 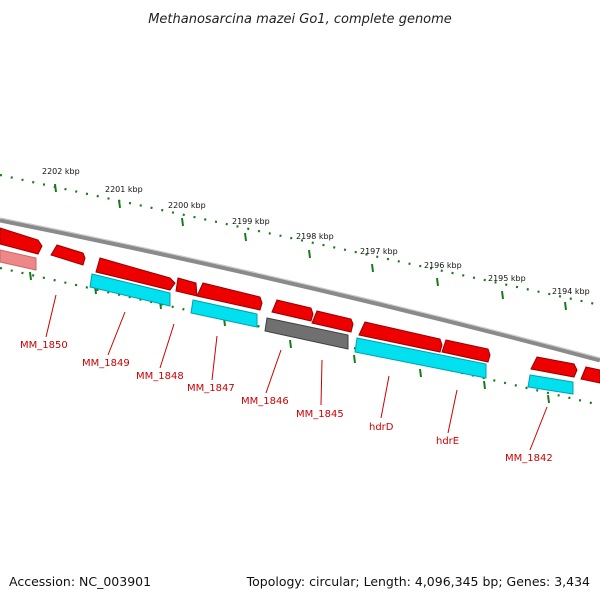 I want to click on kbp-label: 2202 kbp, so click(x=61, y=171).